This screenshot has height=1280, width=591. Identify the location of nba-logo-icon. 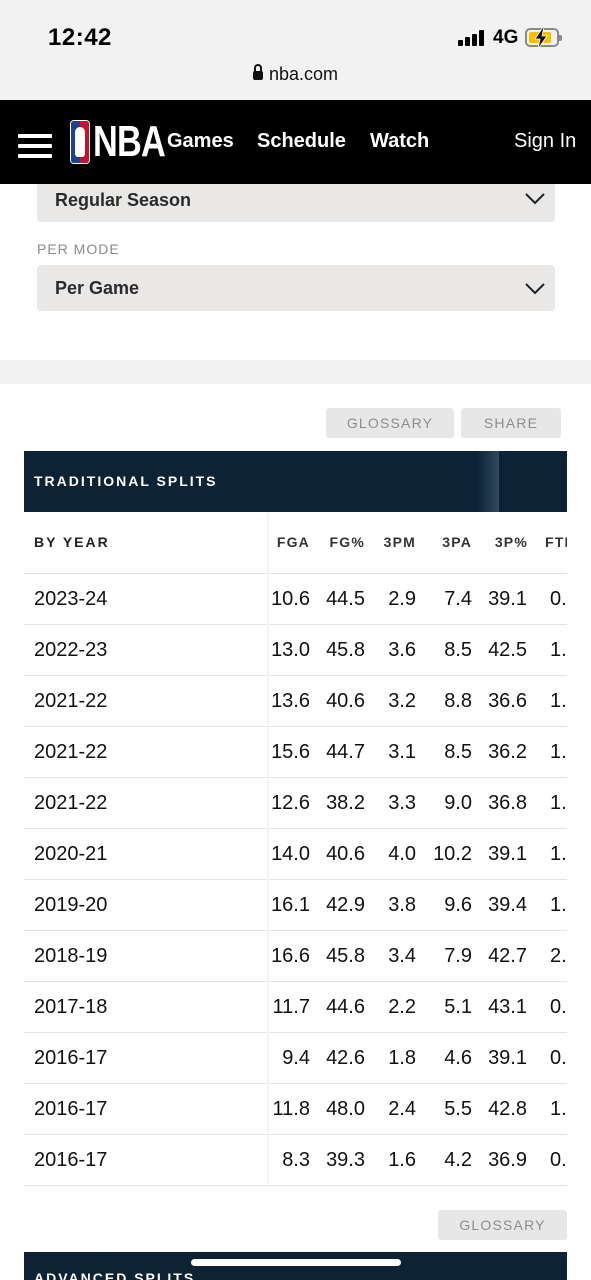
(80, 142).